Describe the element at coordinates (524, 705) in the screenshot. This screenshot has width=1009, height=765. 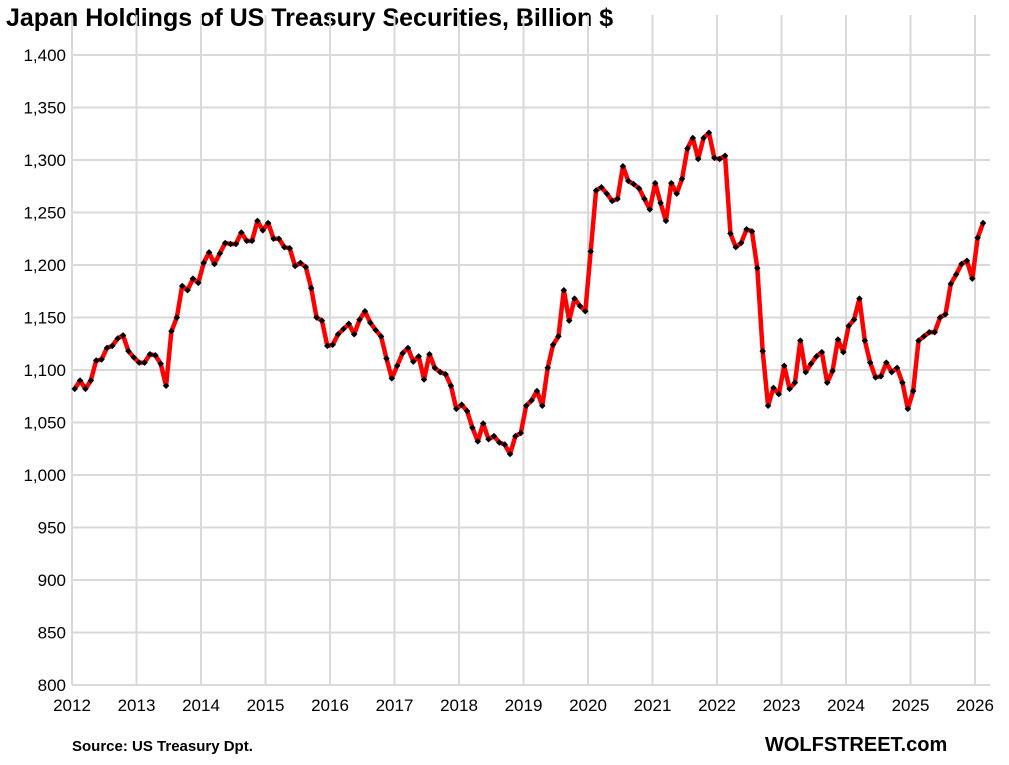
I see `x-tick-label: 2019` at that location.